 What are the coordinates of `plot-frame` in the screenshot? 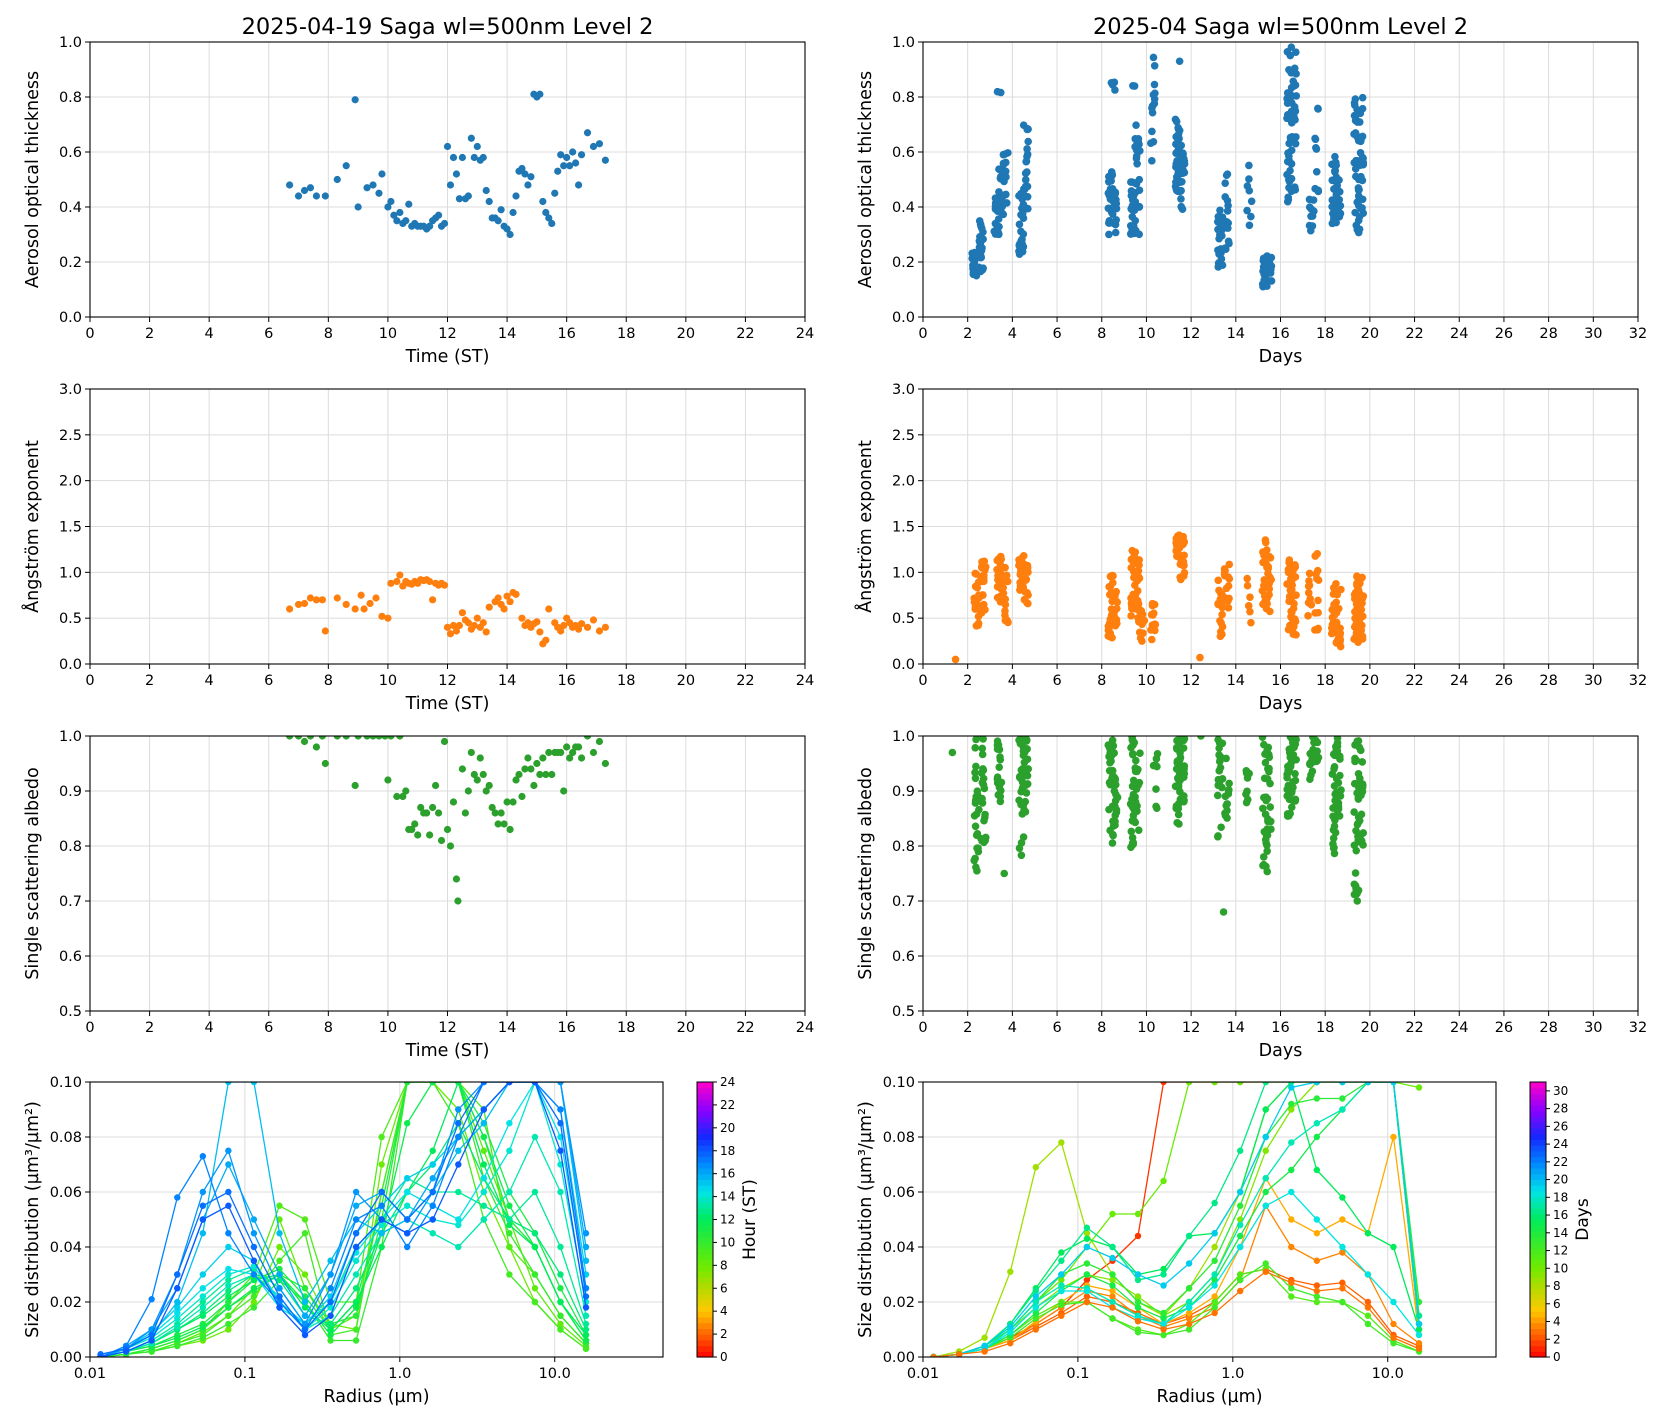 It's located at (447, 179).